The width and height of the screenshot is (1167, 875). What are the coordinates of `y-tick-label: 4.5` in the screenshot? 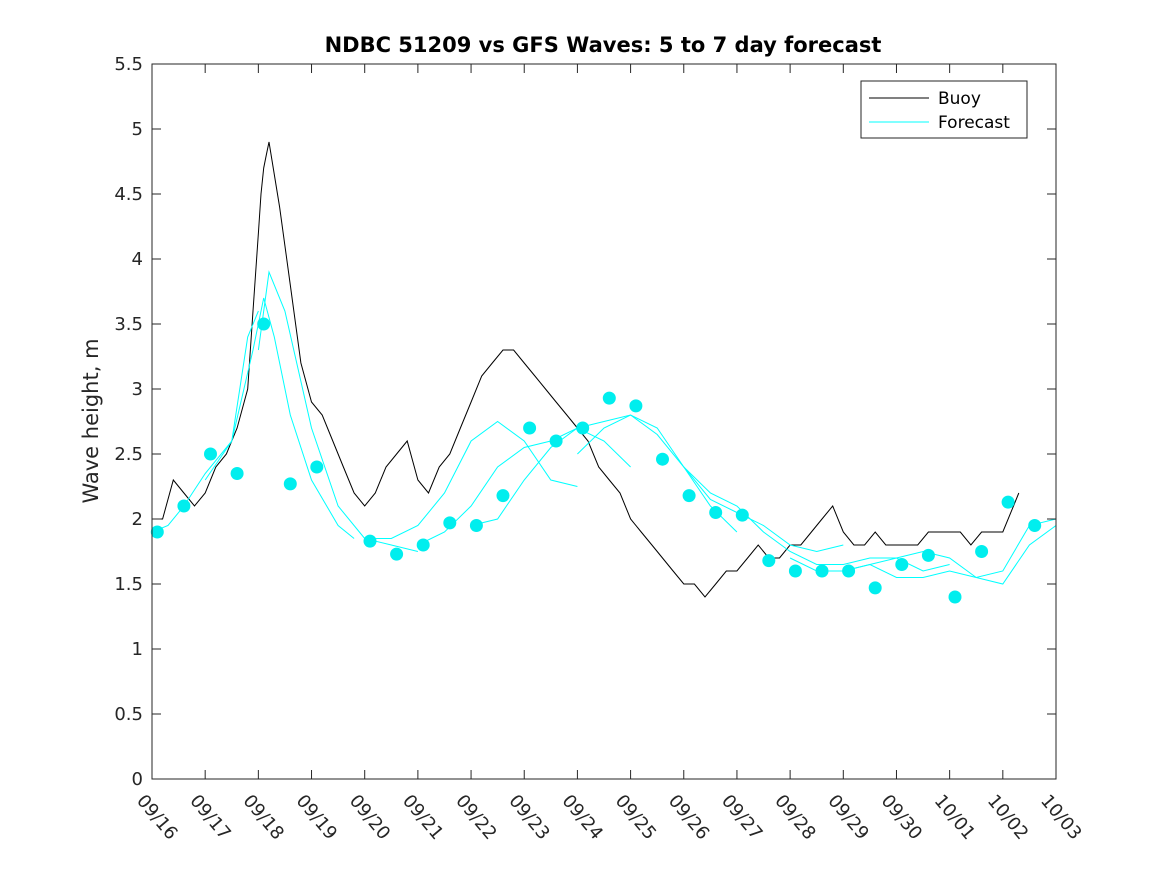 It's located at (128, 194).